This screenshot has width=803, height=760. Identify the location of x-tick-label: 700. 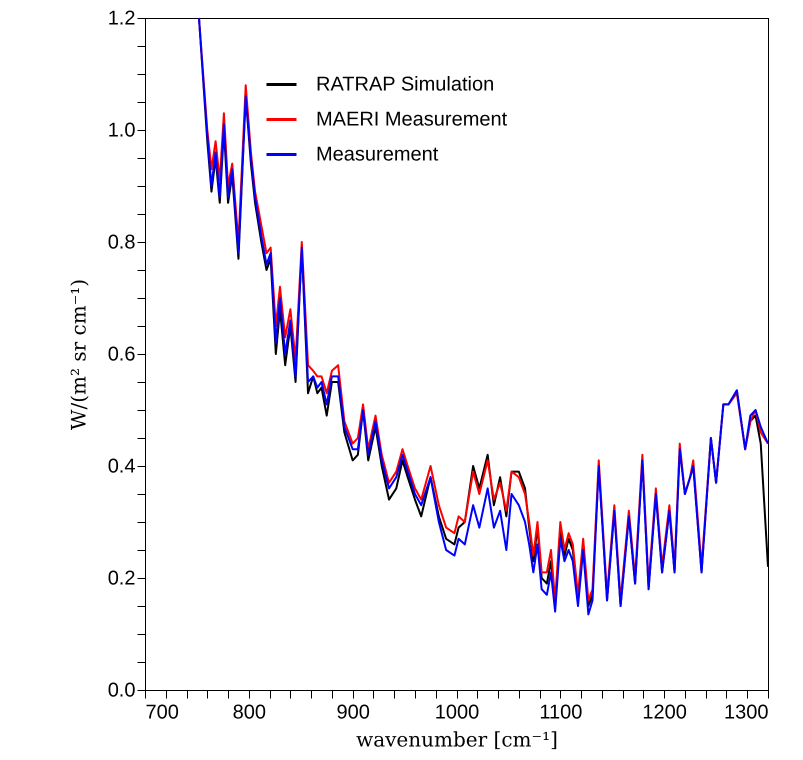
(162, 713).